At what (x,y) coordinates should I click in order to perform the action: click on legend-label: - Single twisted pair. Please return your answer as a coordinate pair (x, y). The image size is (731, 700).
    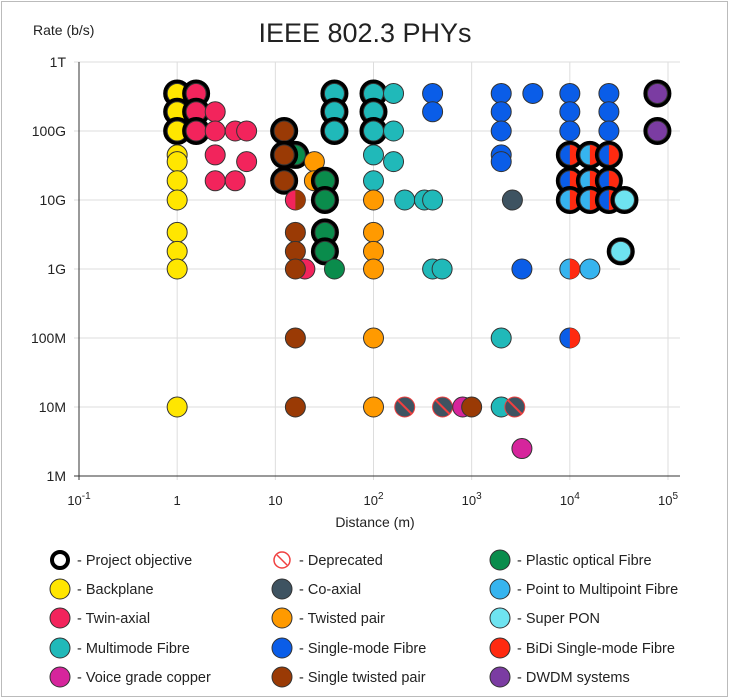
    Looking at the image, I should click on (362, 678).